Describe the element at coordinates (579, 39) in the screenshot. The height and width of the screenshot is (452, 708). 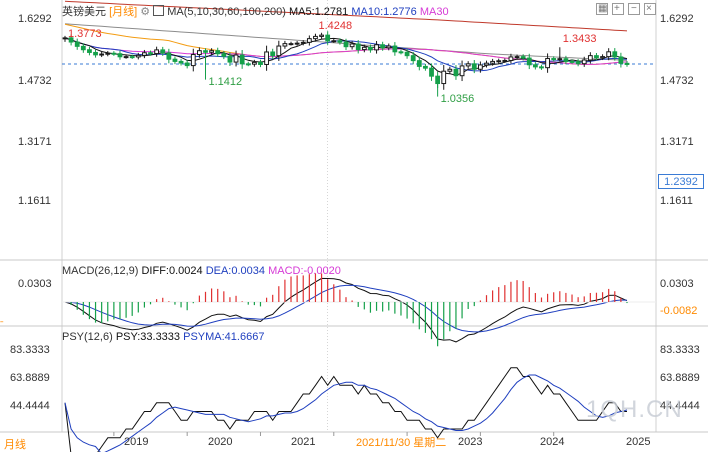
I see `annotation-high-2024: 1.3433` at that location.